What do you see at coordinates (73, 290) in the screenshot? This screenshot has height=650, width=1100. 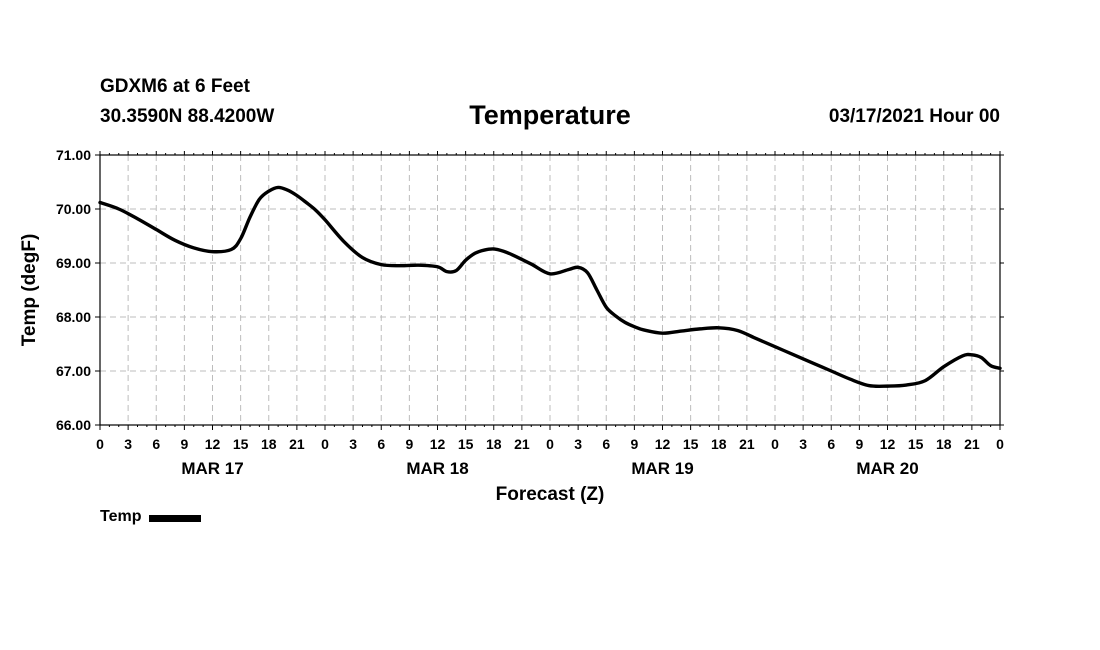 I see `y-tick-labels: 66.00 67.00 68.00 69.00 70.00 71.00` at bounding box center [73, 290].